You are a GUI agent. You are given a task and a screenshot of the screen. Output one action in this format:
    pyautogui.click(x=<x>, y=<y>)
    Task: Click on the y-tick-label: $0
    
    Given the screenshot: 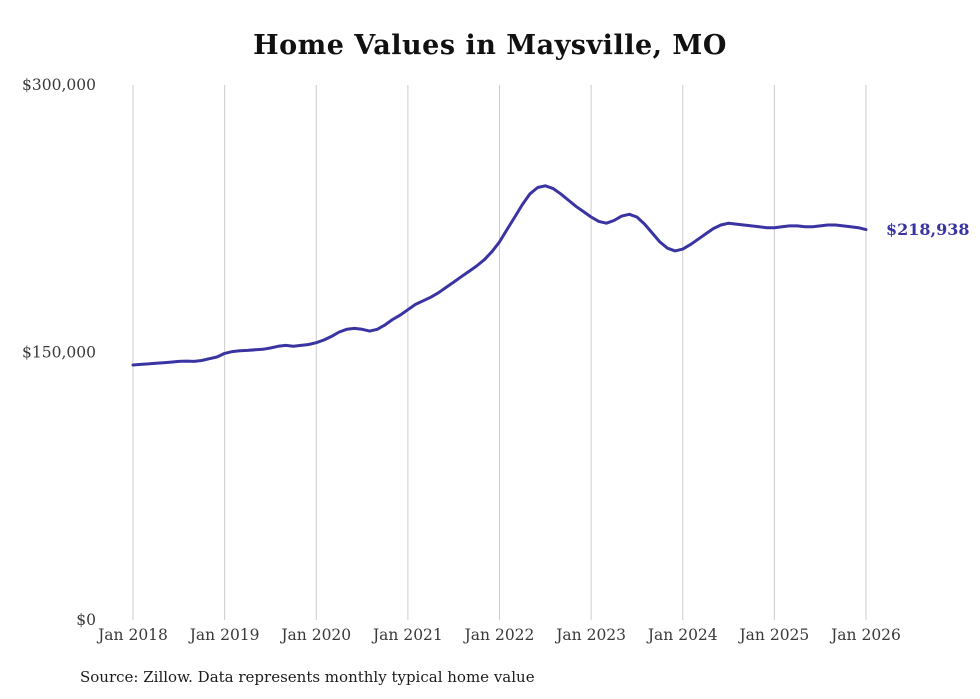 What is the action you would take?
    pyautogui.click(x=86, y=620)
    